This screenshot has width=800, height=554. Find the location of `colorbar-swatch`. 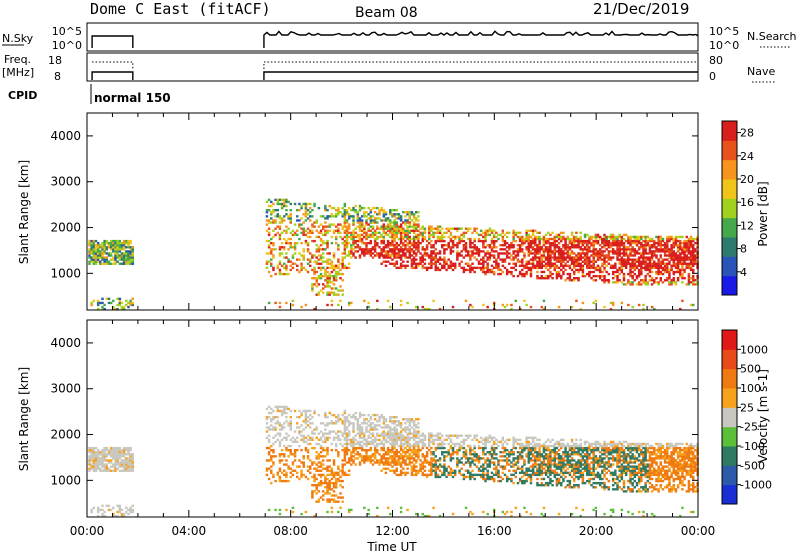

colorbar-swatch is located at coordinates (729, 150).